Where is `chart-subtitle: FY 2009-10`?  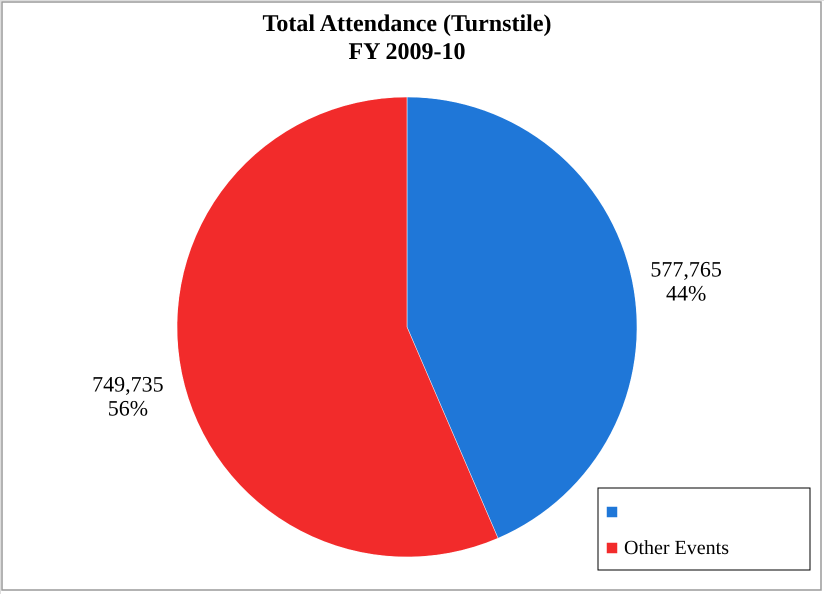 chart-subtitle: FY 2009-10 is located at coordinates (407, 52).